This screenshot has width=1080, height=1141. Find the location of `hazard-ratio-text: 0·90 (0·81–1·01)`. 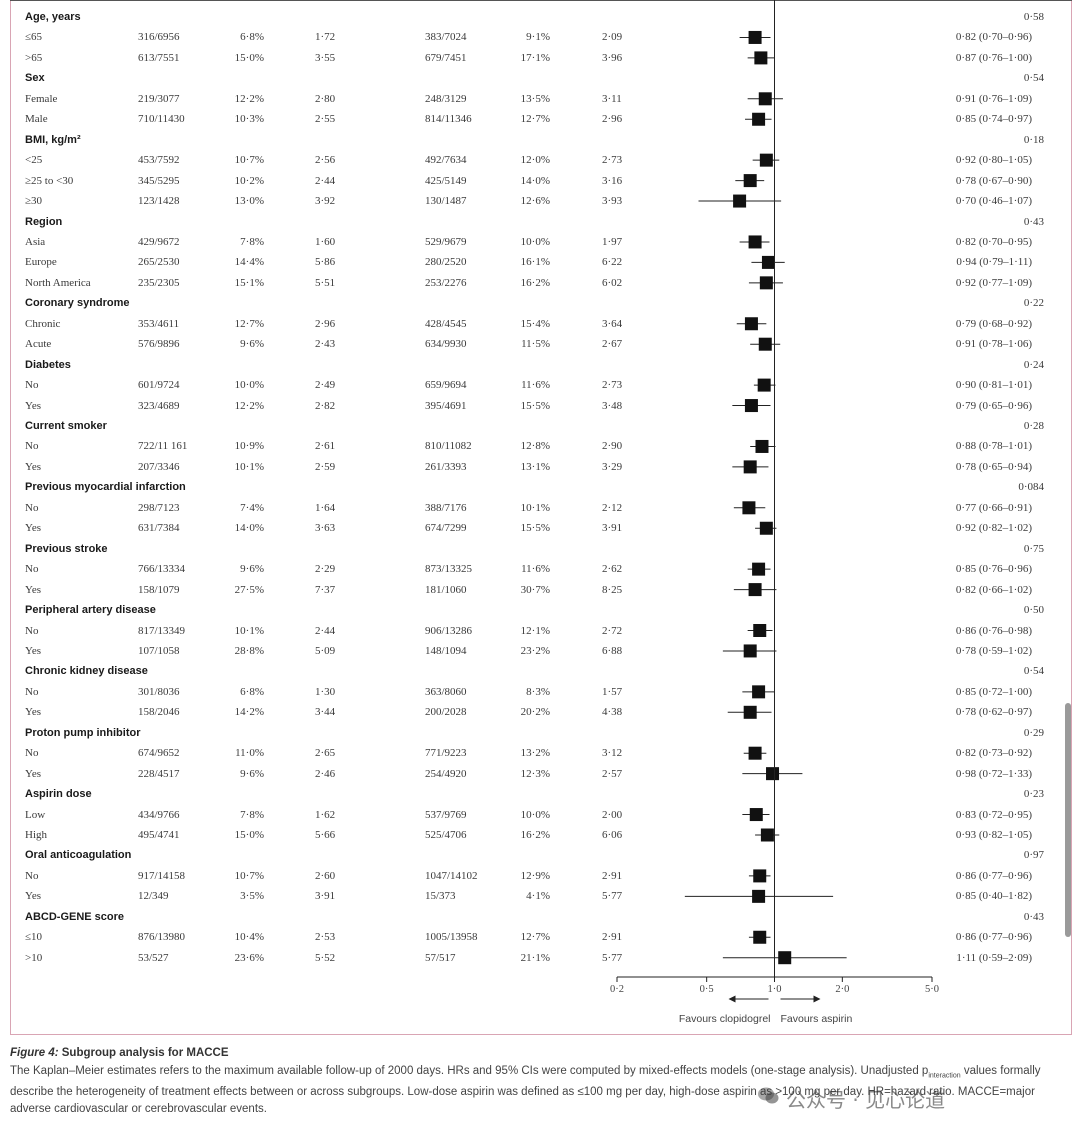

hazard-ratio-text: 0·90 (0·81–1·01) is located at coordinates (993, 385).